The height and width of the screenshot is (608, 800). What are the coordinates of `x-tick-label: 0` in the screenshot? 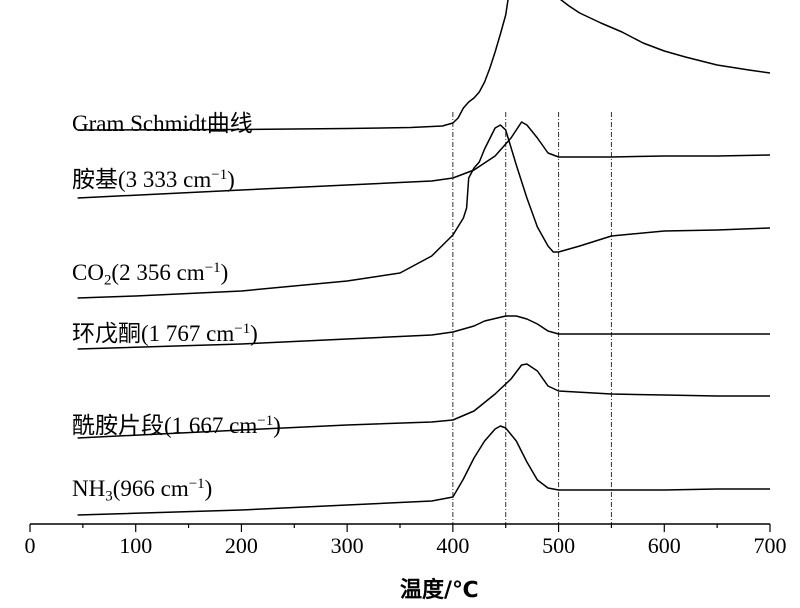 It's located at (30, 545).